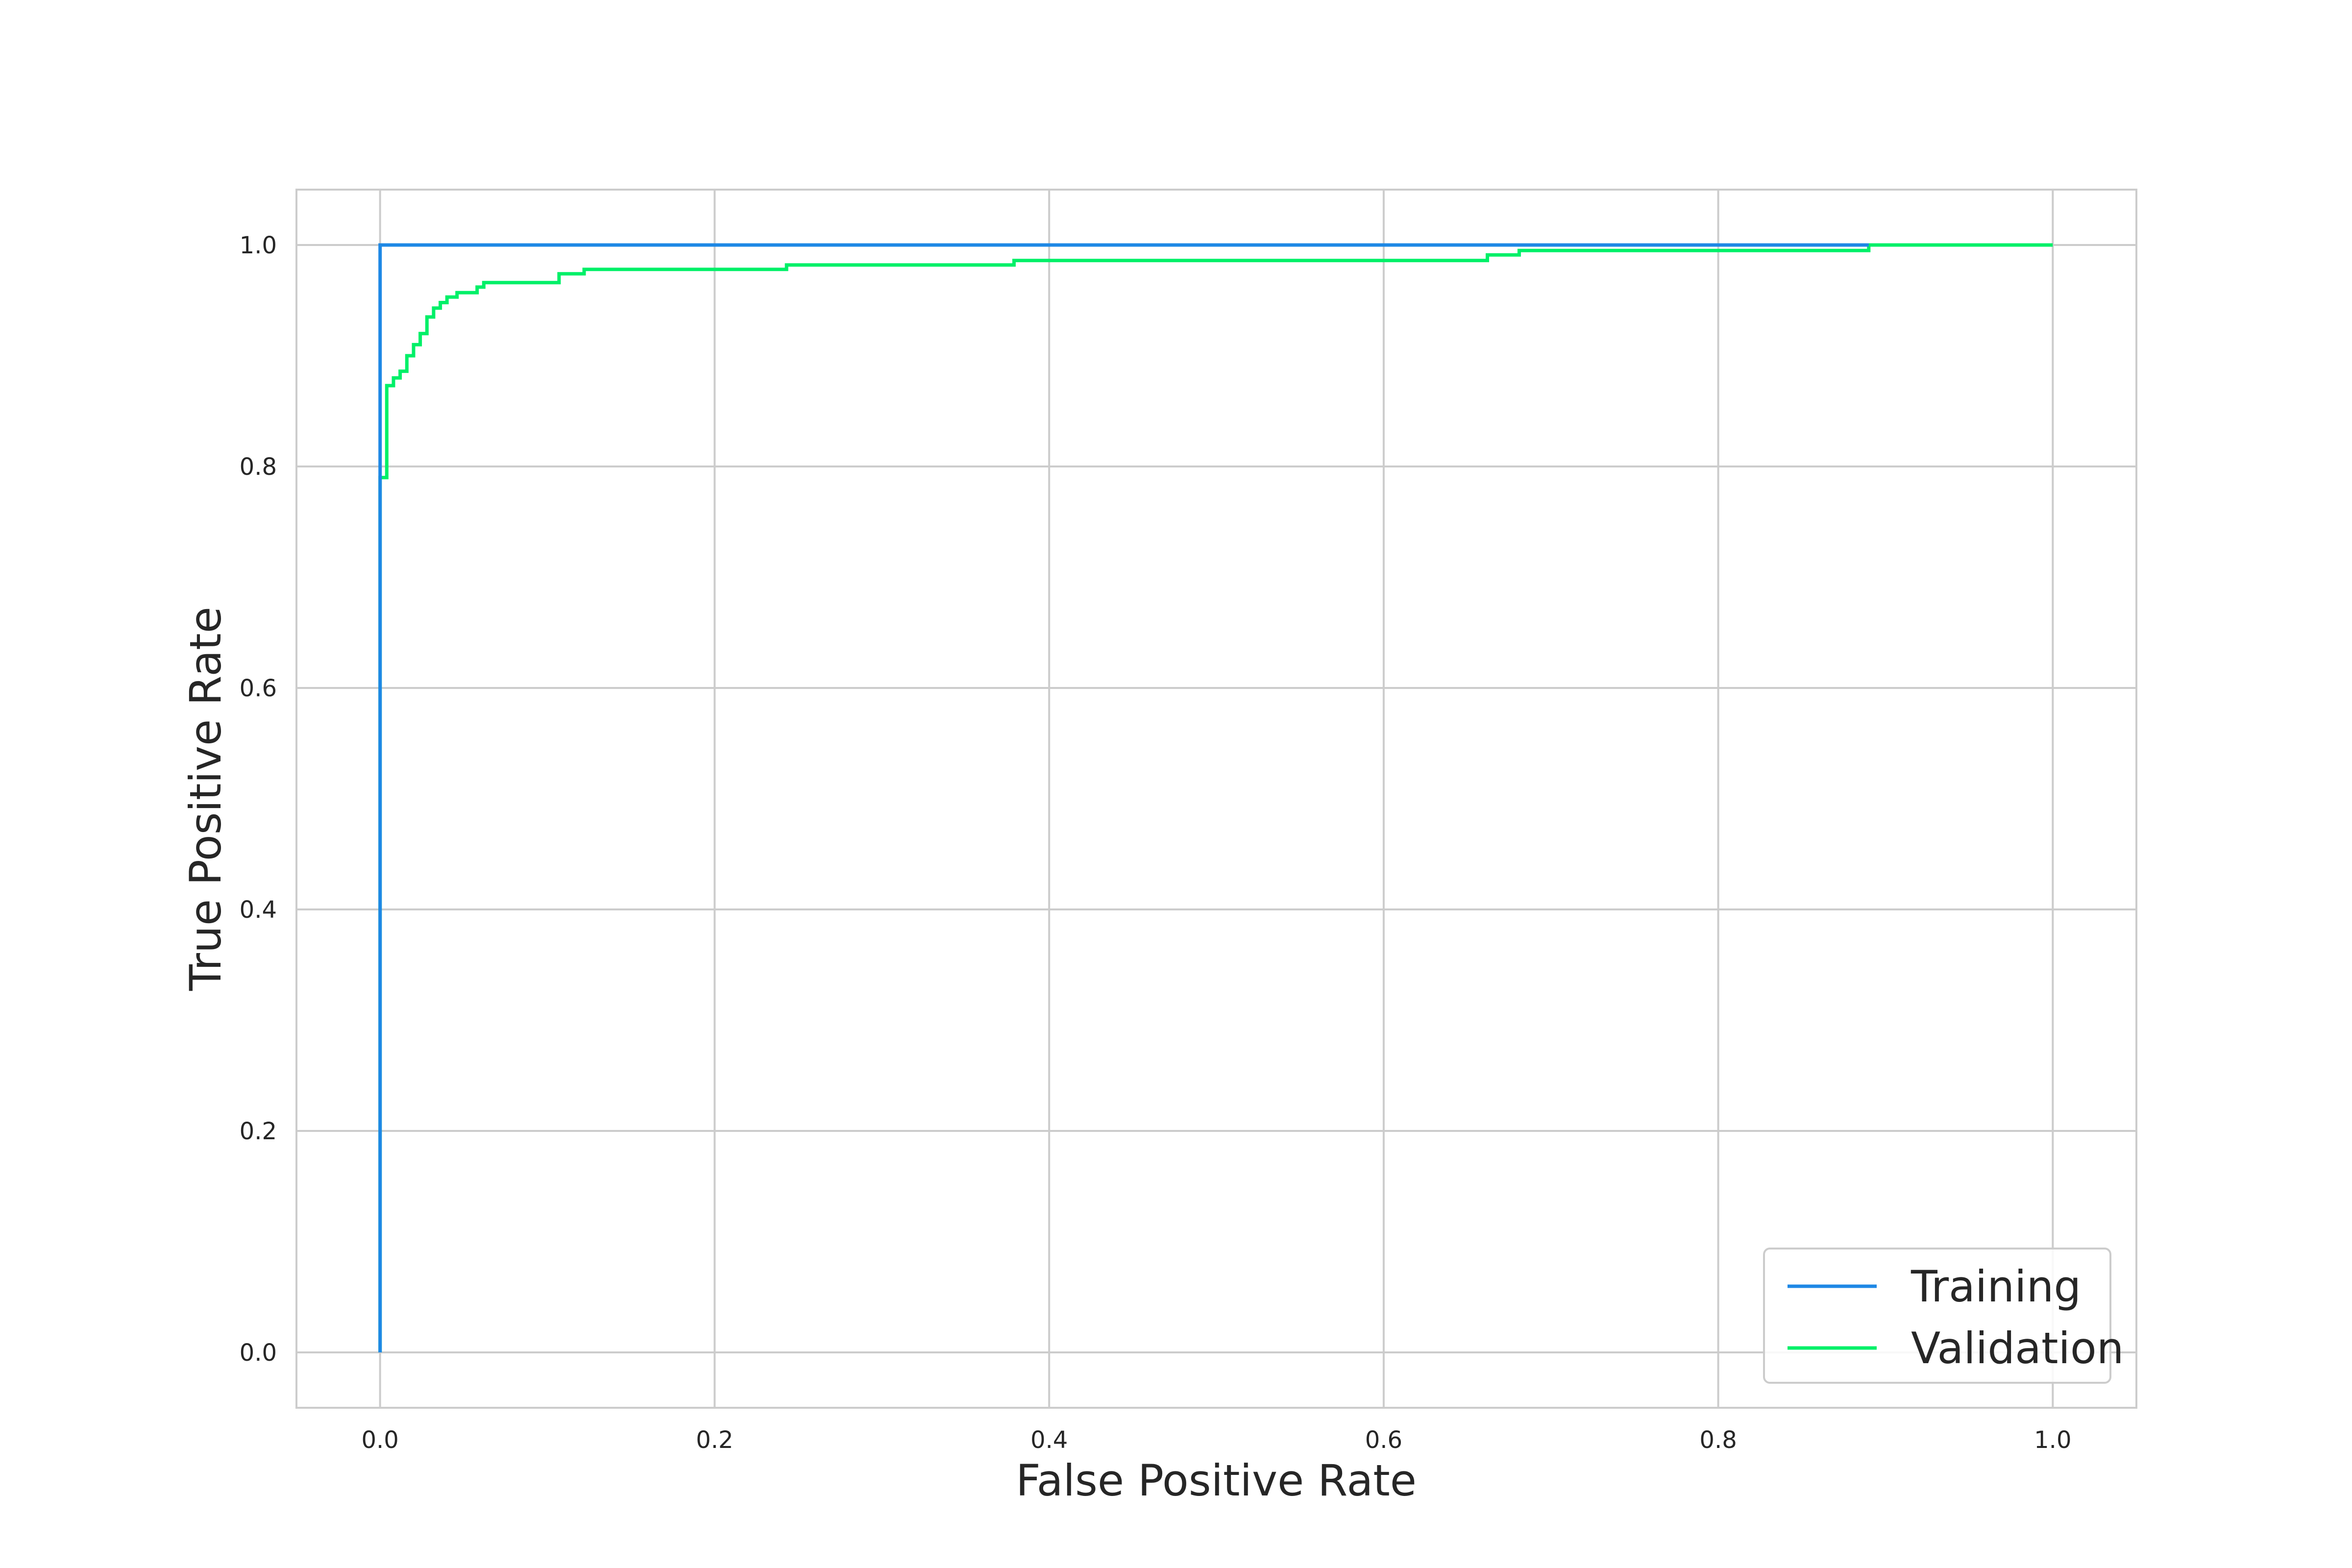 The image size is (2352, 1568). What do you see at coordinates (258, 910) in the screenshot?
I see `y-tick-label: 0.4` at bounding box center [258, 910].